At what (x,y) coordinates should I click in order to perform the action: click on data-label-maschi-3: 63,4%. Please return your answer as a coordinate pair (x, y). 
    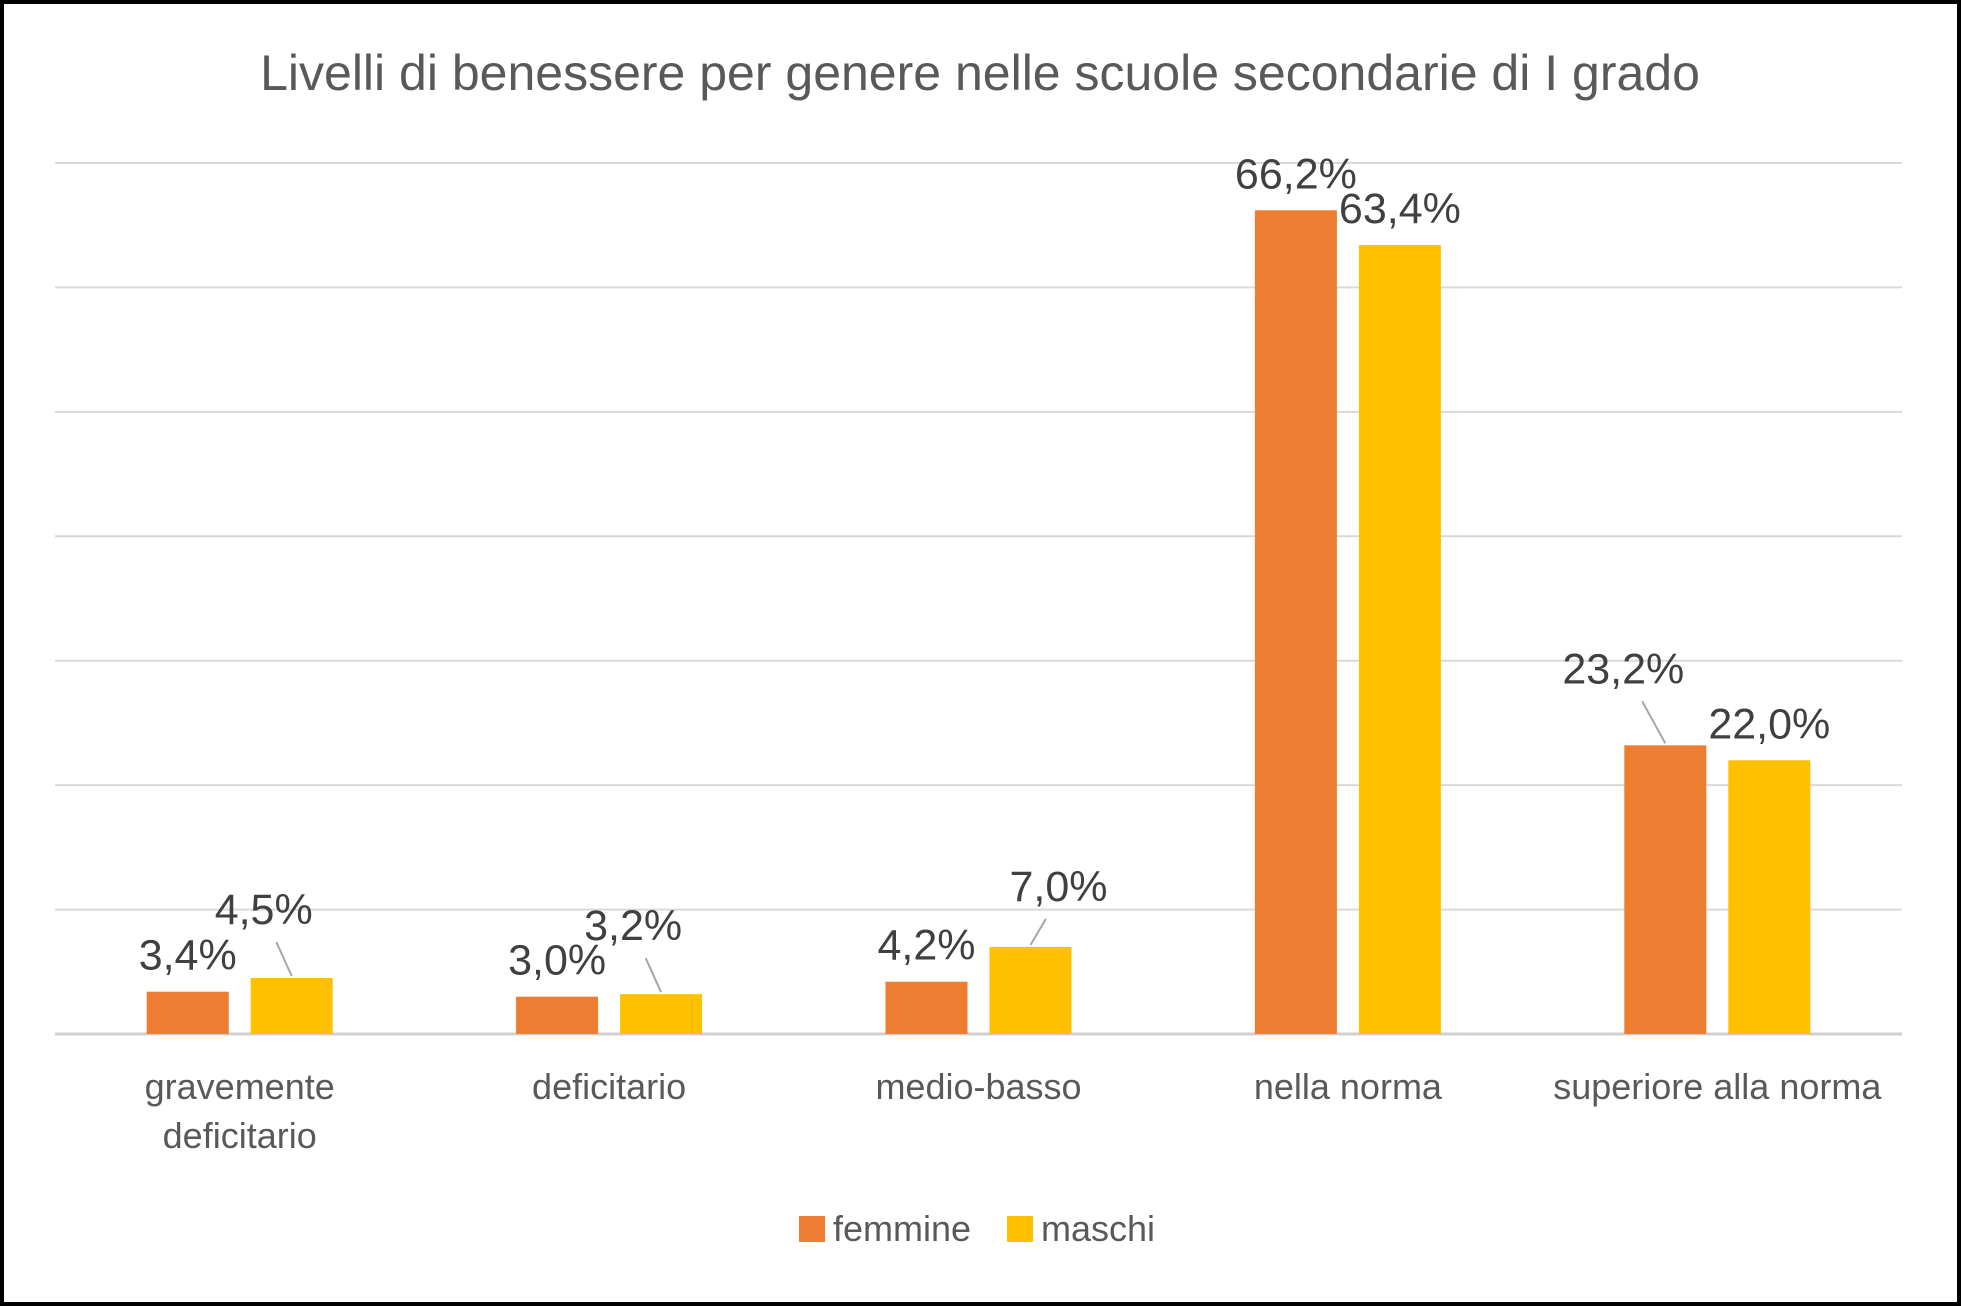
    Looking at the image, I should click on (1400, 209).